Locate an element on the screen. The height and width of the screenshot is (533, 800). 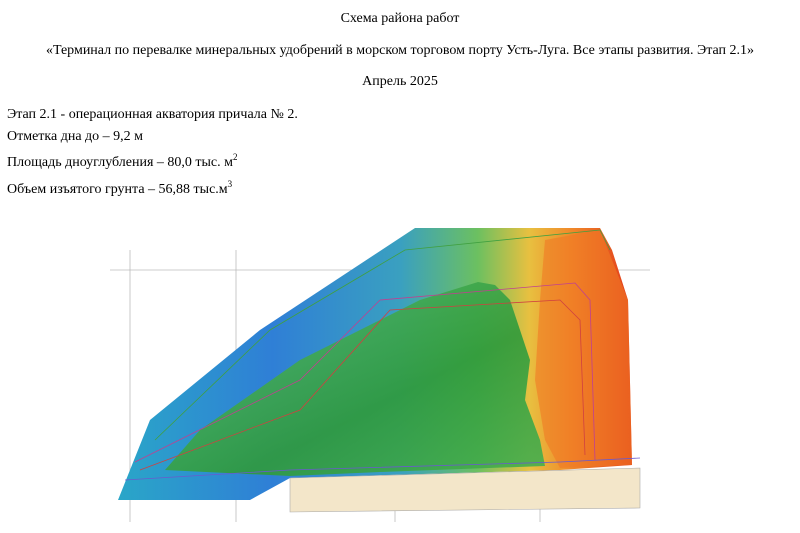
info-line: Объем изъятого грунта – 56,88 тыс.м3 is located at coordinates (152, 187).